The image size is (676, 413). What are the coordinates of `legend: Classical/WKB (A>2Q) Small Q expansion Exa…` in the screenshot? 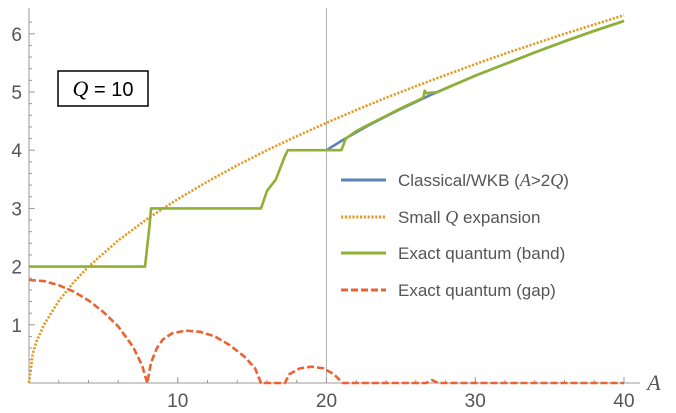 It's located at (455, 235).